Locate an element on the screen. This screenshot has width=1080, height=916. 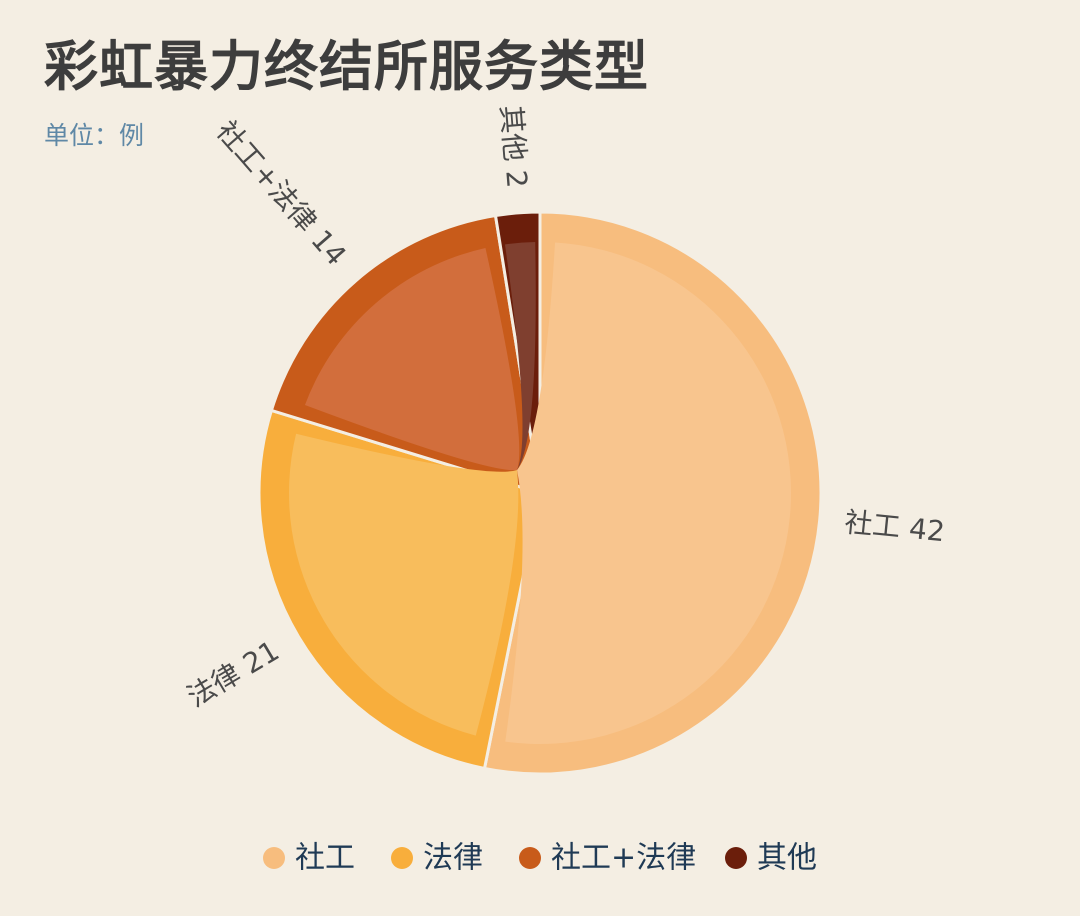
slice-label: 法律 21 is located at coordinates (232, 674).